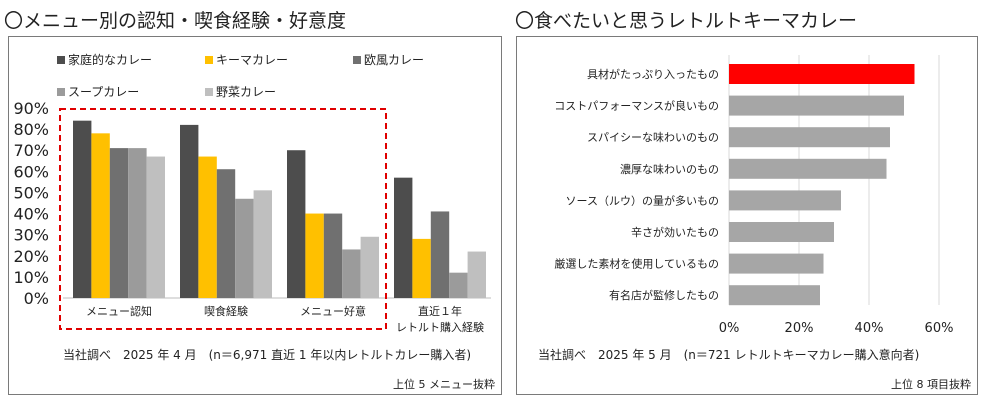 This screenshot has width=982, height=400. Describe the element at coordinates (636, 264) in the screenshot. I see `y-tick-label: 厳選した素材を使用しているもの` at that location.